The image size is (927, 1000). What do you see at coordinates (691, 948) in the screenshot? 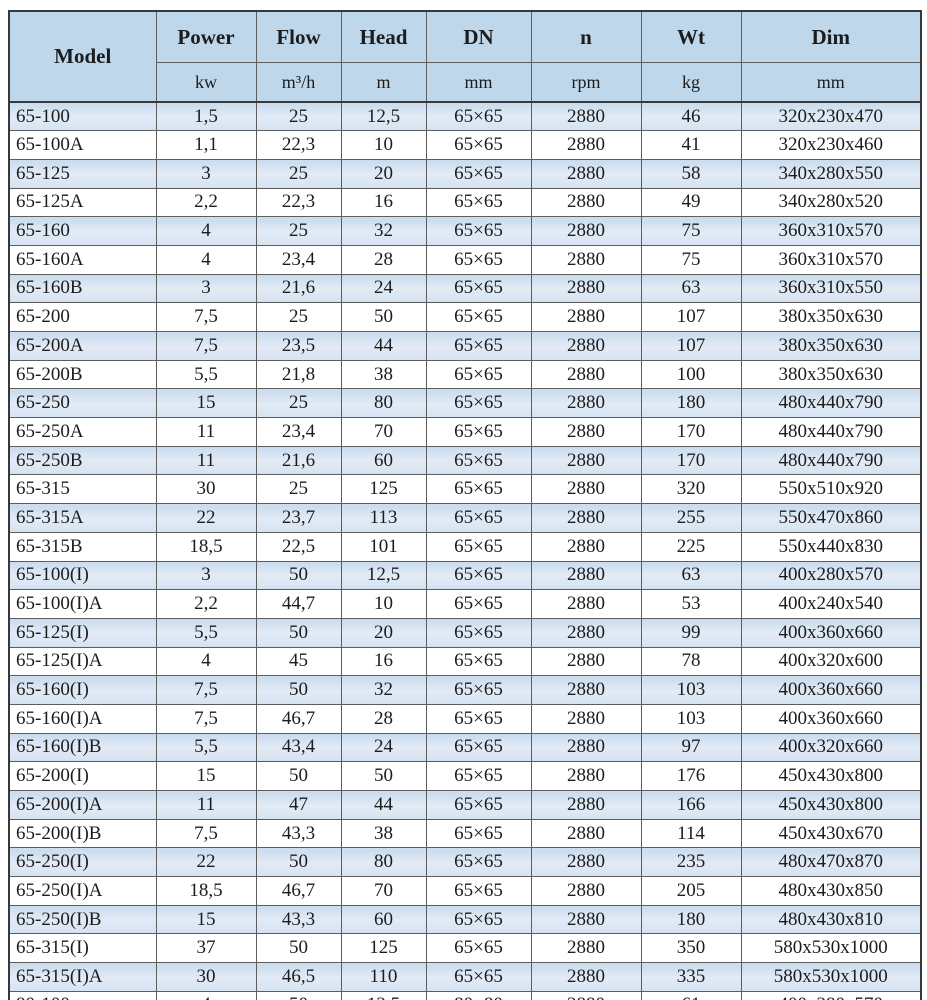
I see `value-cell: 350` at bounding box center [691, 948].